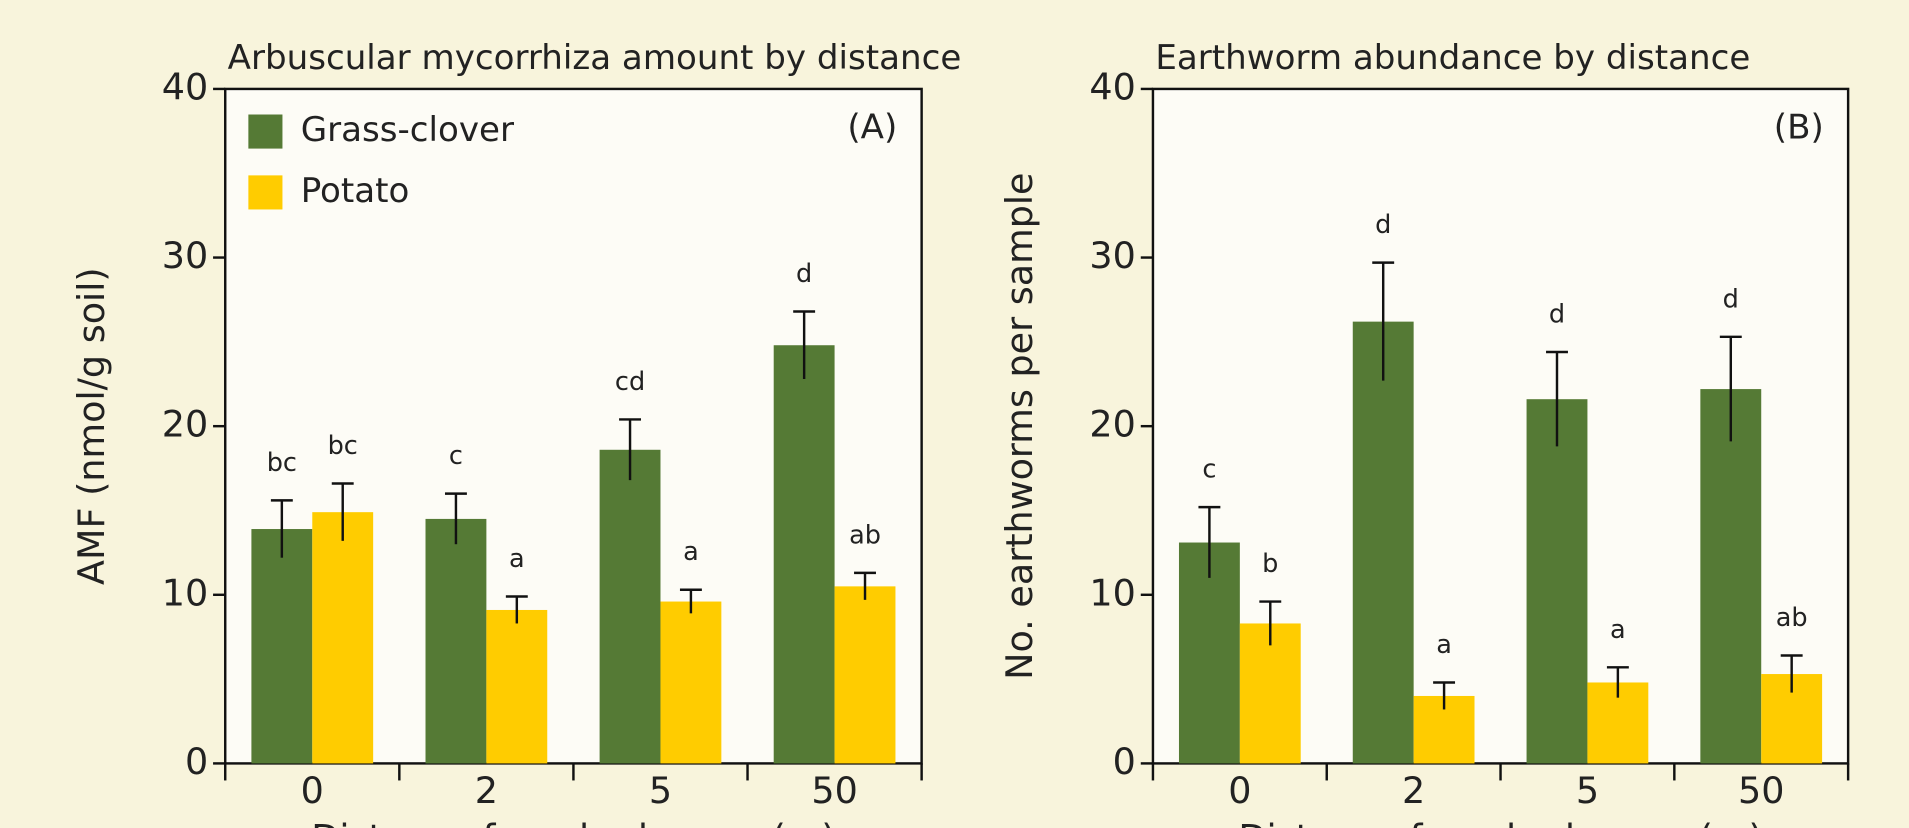  What do you see at coordinates (355, 191) in the screenshot?
I see `legend-label: Potato` at bounding box center [355, 191].